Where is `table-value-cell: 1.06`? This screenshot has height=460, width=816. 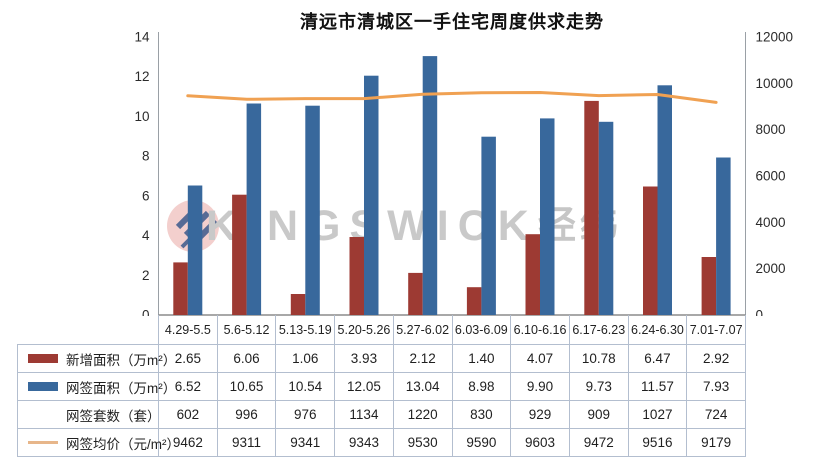 table-value-cell: 1.06 is located at coordinates (306, 359).